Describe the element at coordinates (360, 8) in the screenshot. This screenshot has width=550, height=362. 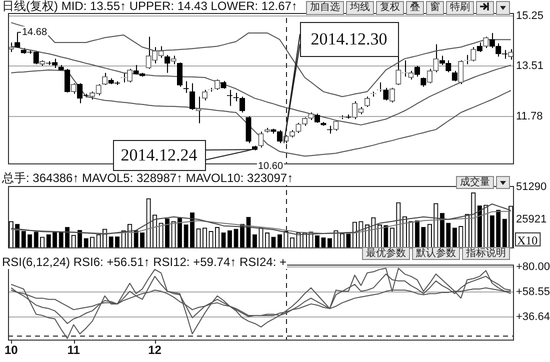
I see `annotation: 均线` at that location.